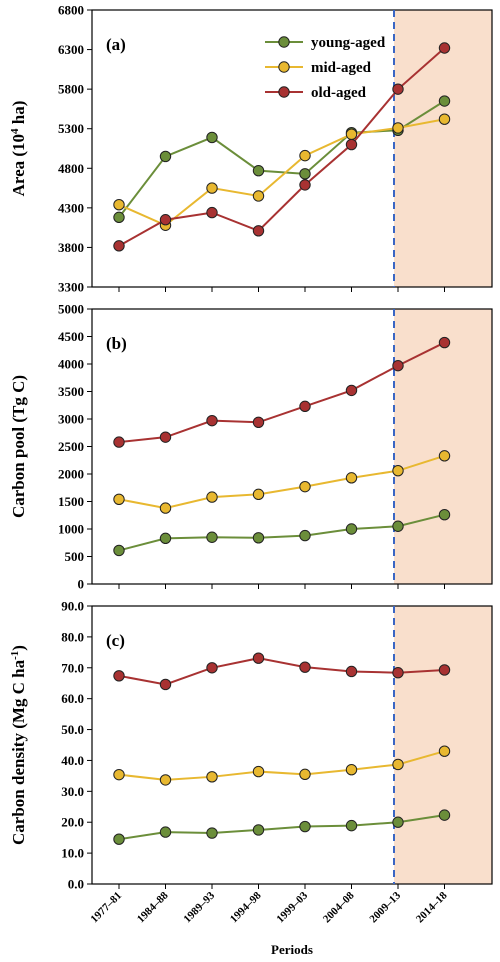 Image resolution: width=500 pixels, height=962 pixels. What do you see at coordinates (153, 907) in the screenshot?
I see `x-tick-label-1: 1984–88` at bounding box center [153, 907].